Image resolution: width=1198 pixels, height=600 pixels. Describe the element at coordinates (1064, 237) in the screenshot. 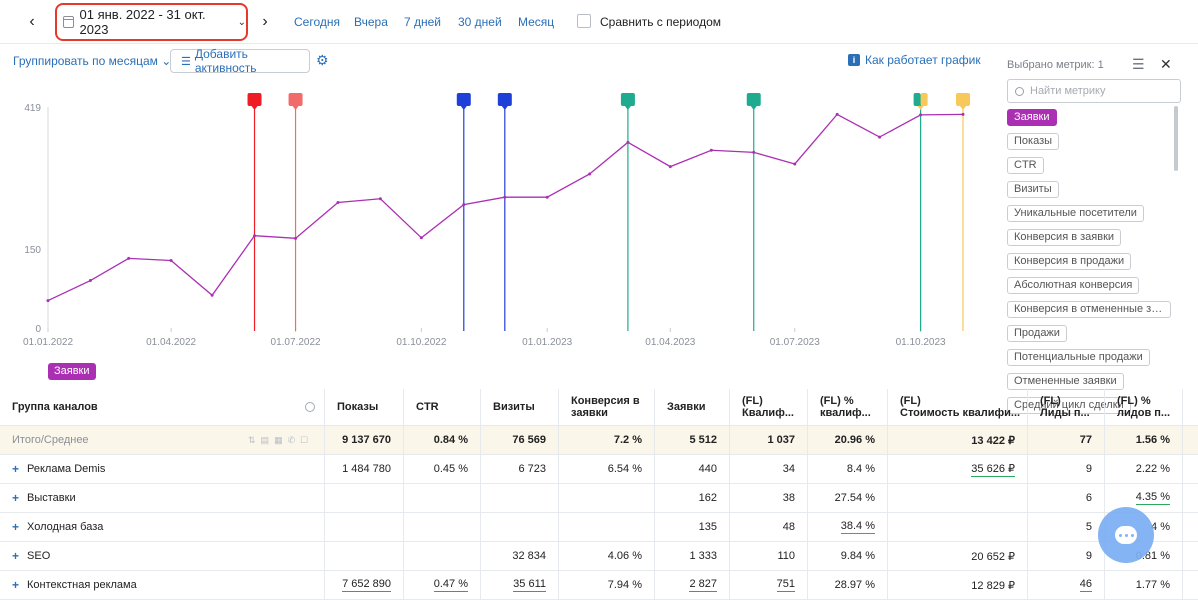

I see `metric-chip: Конверсия в заявки` at that location.